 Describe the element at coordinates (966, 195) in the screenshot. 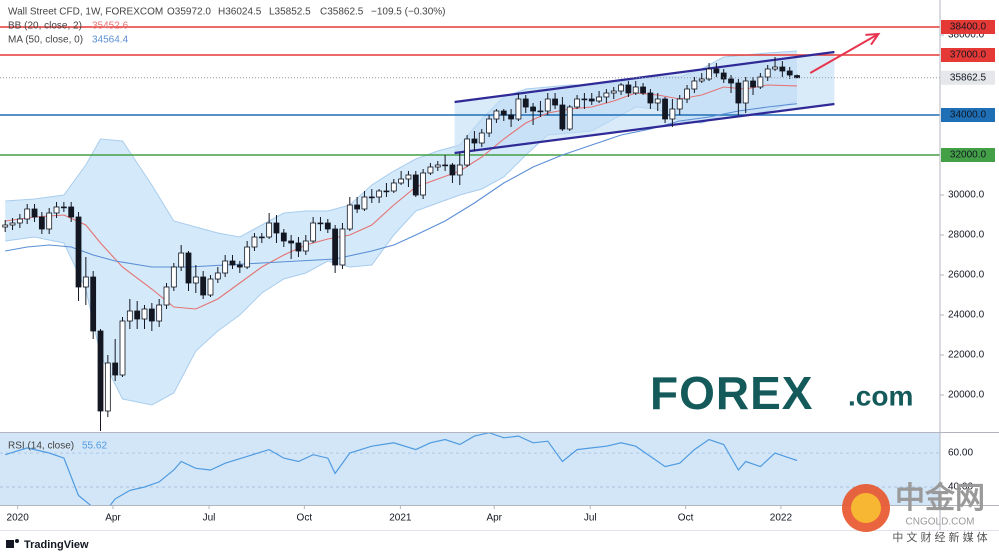

I see `y-tick-label: 30000.0` at that location.